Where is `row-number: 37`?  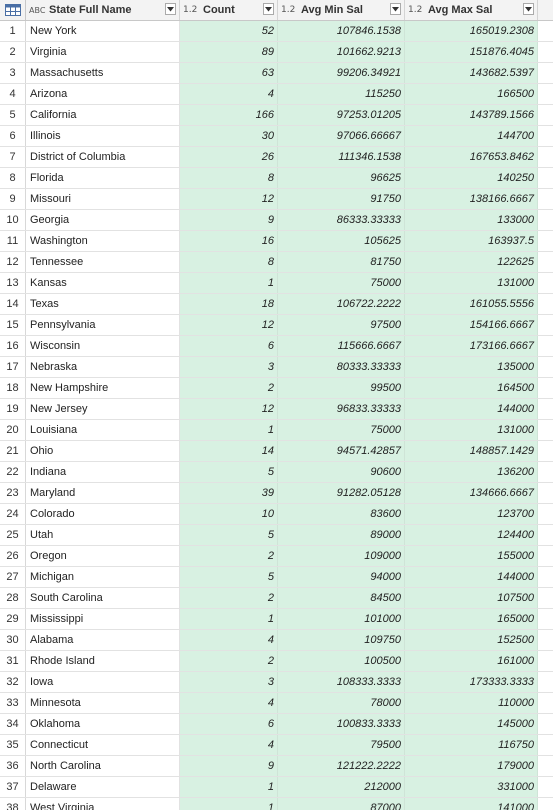
row-number: 37 is located at coordinates (13, 787).